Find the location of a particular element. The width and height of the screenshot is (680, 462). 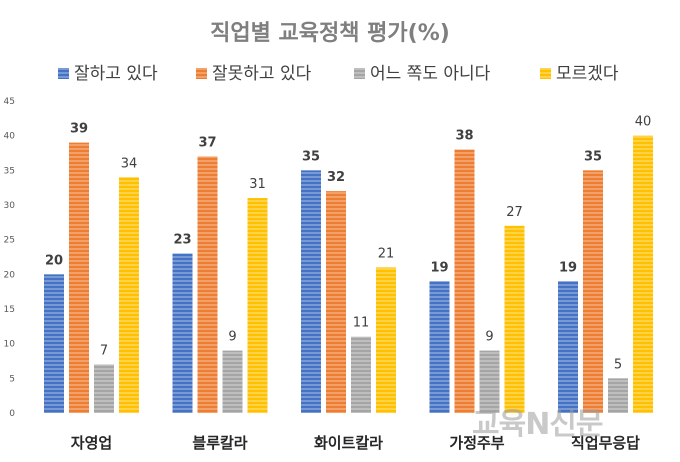

watermark-logo: 교육N신문 is located at coordinates (537, 424).